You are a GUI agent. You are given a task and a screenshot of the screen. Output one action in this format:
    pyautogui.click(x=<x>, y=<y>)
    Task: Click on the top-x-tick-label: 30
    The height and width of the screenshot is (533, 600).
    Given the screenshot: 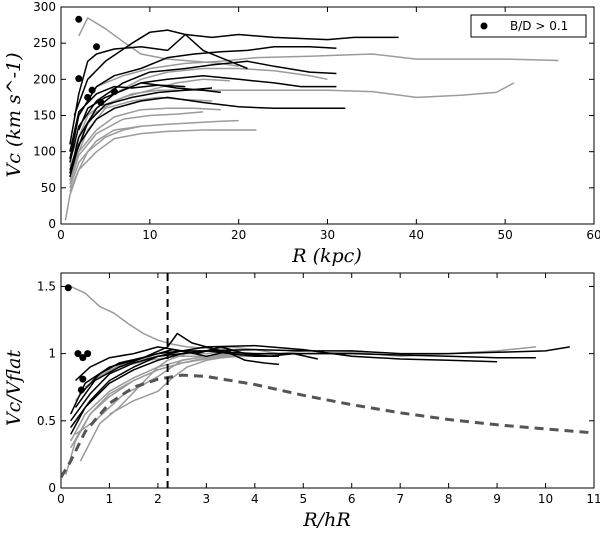 What is the action you would take?
    pyautogui.click(x=327, y=235)
    